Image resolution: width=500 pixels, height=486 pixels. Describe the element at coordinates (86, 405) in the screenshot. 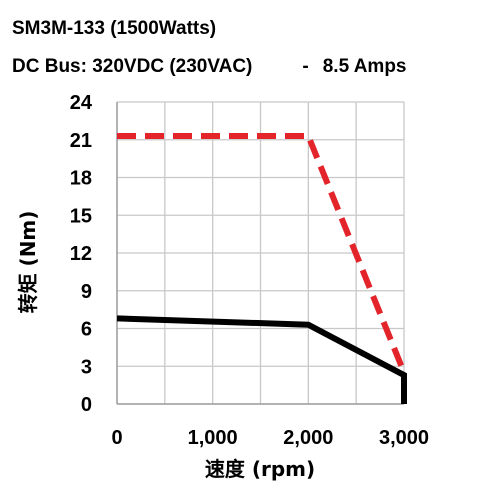

I see `y-tick-label-0: 0` at that location.